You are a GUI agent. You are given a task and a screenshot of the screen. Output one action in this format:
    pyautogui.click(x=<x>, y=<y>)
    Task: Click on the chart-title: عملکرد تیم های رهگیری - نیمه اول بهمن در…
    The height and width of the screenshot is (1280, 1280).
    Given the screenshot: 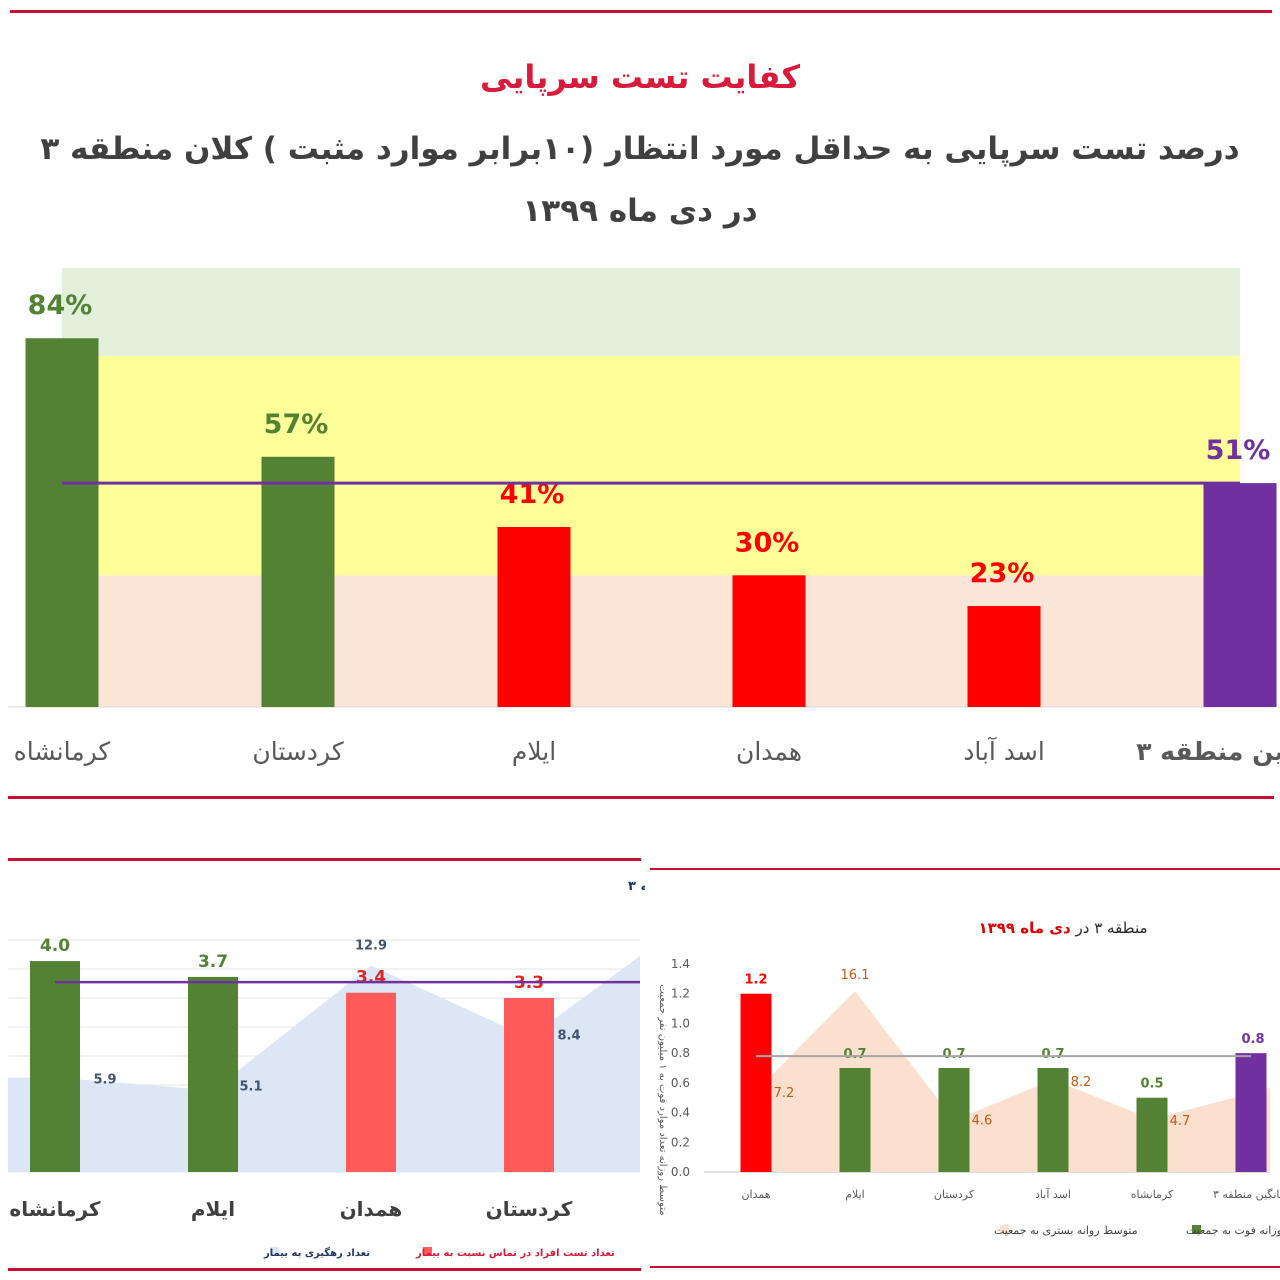 What is the action you would take?
    pyautogui.click(x=636, y=886)
    